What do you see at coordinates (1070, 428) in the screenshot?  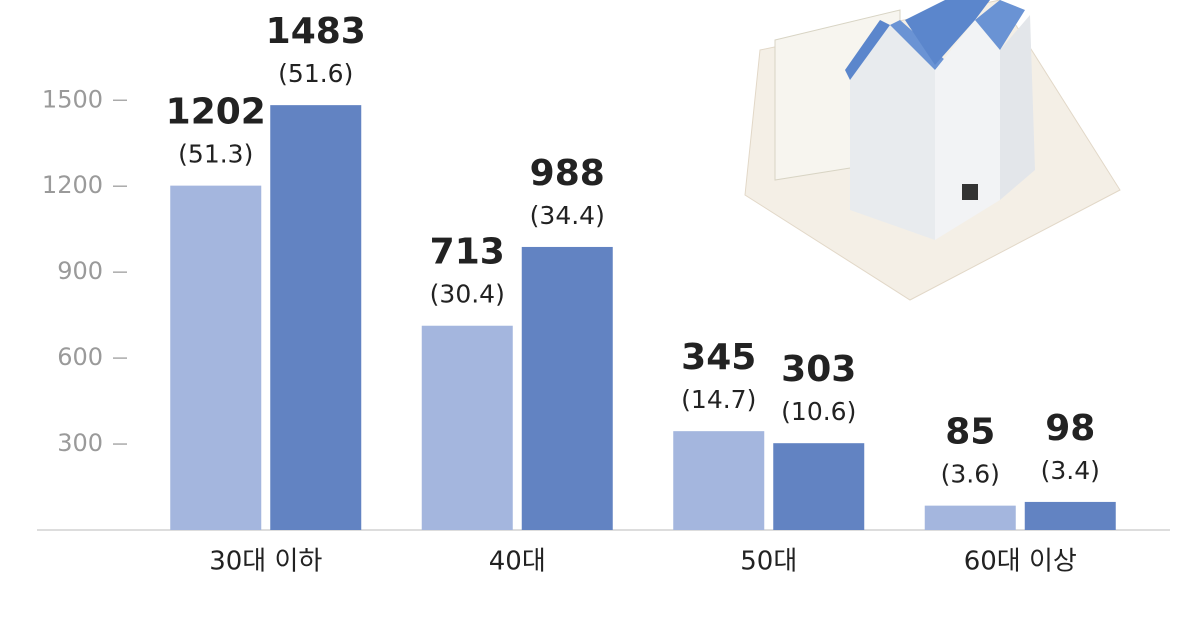 I see `value-label: 98` at bounding box center [1070, 428].